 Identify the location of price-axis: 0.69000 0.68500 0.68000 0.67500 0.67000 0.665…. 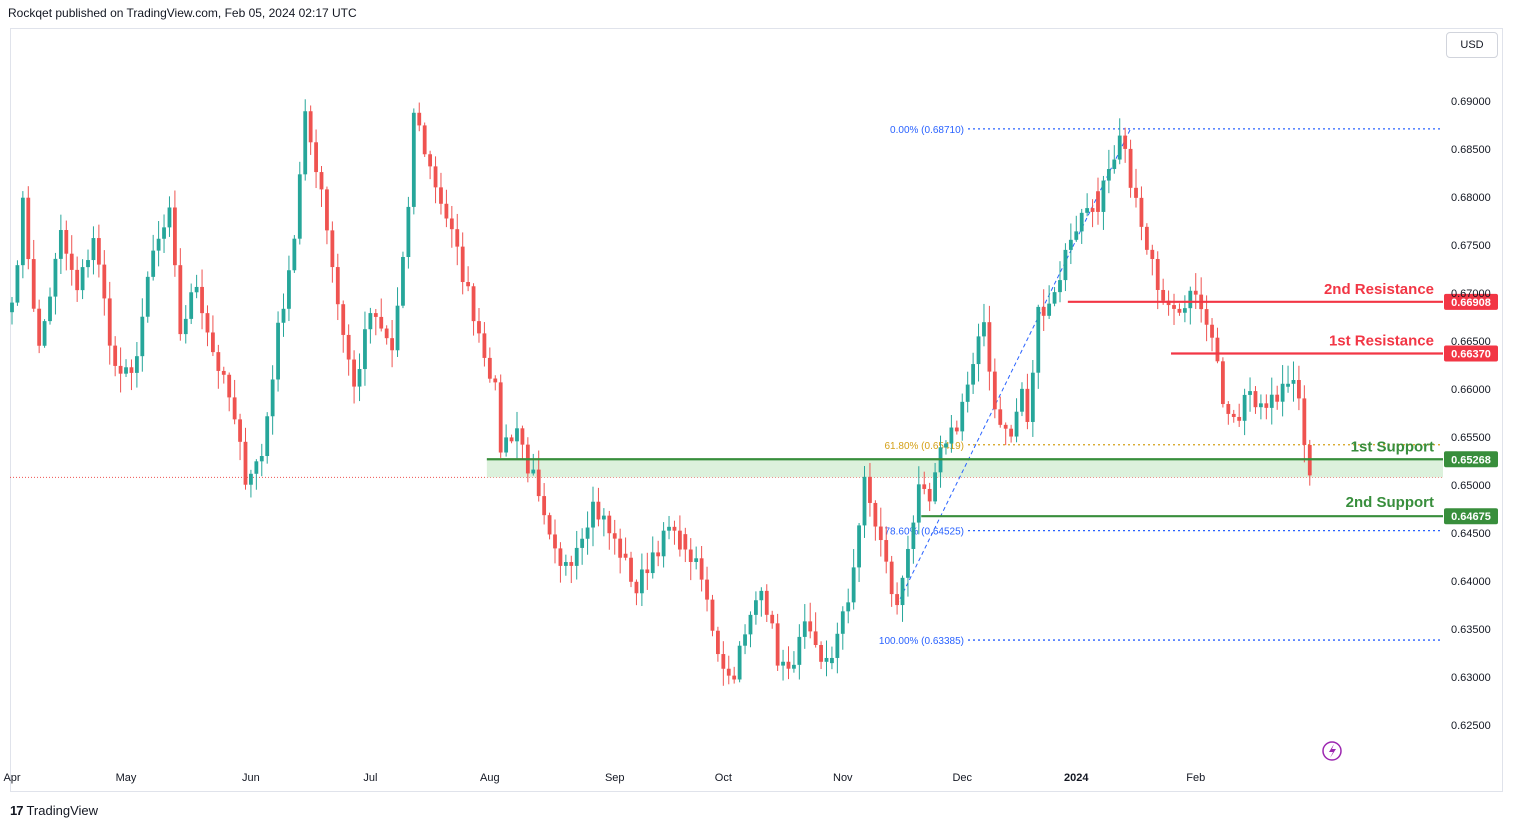
(1471, 414).